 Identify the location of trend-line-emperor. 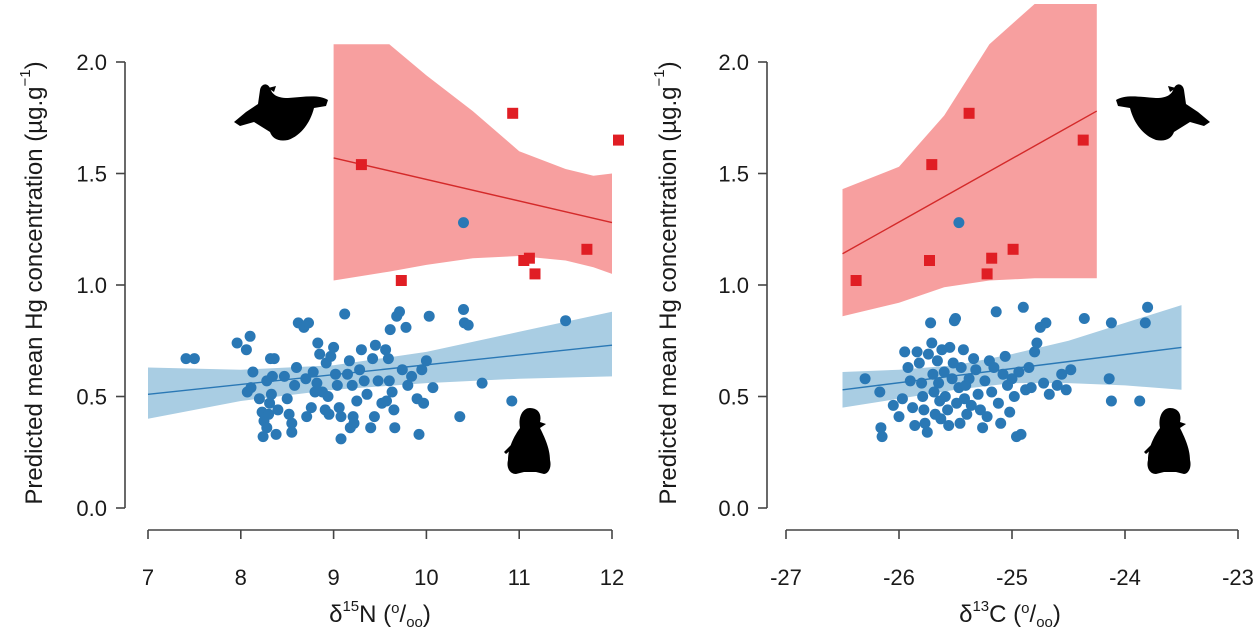
(970, 182).